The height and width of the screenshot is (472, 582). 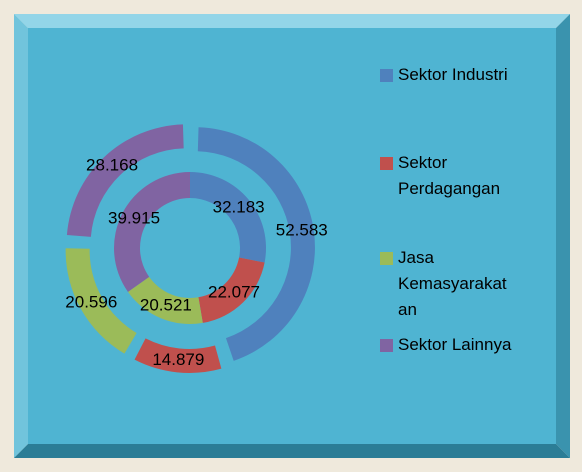 I want to click on data-label: 14.879, so click(x=178, y=359).